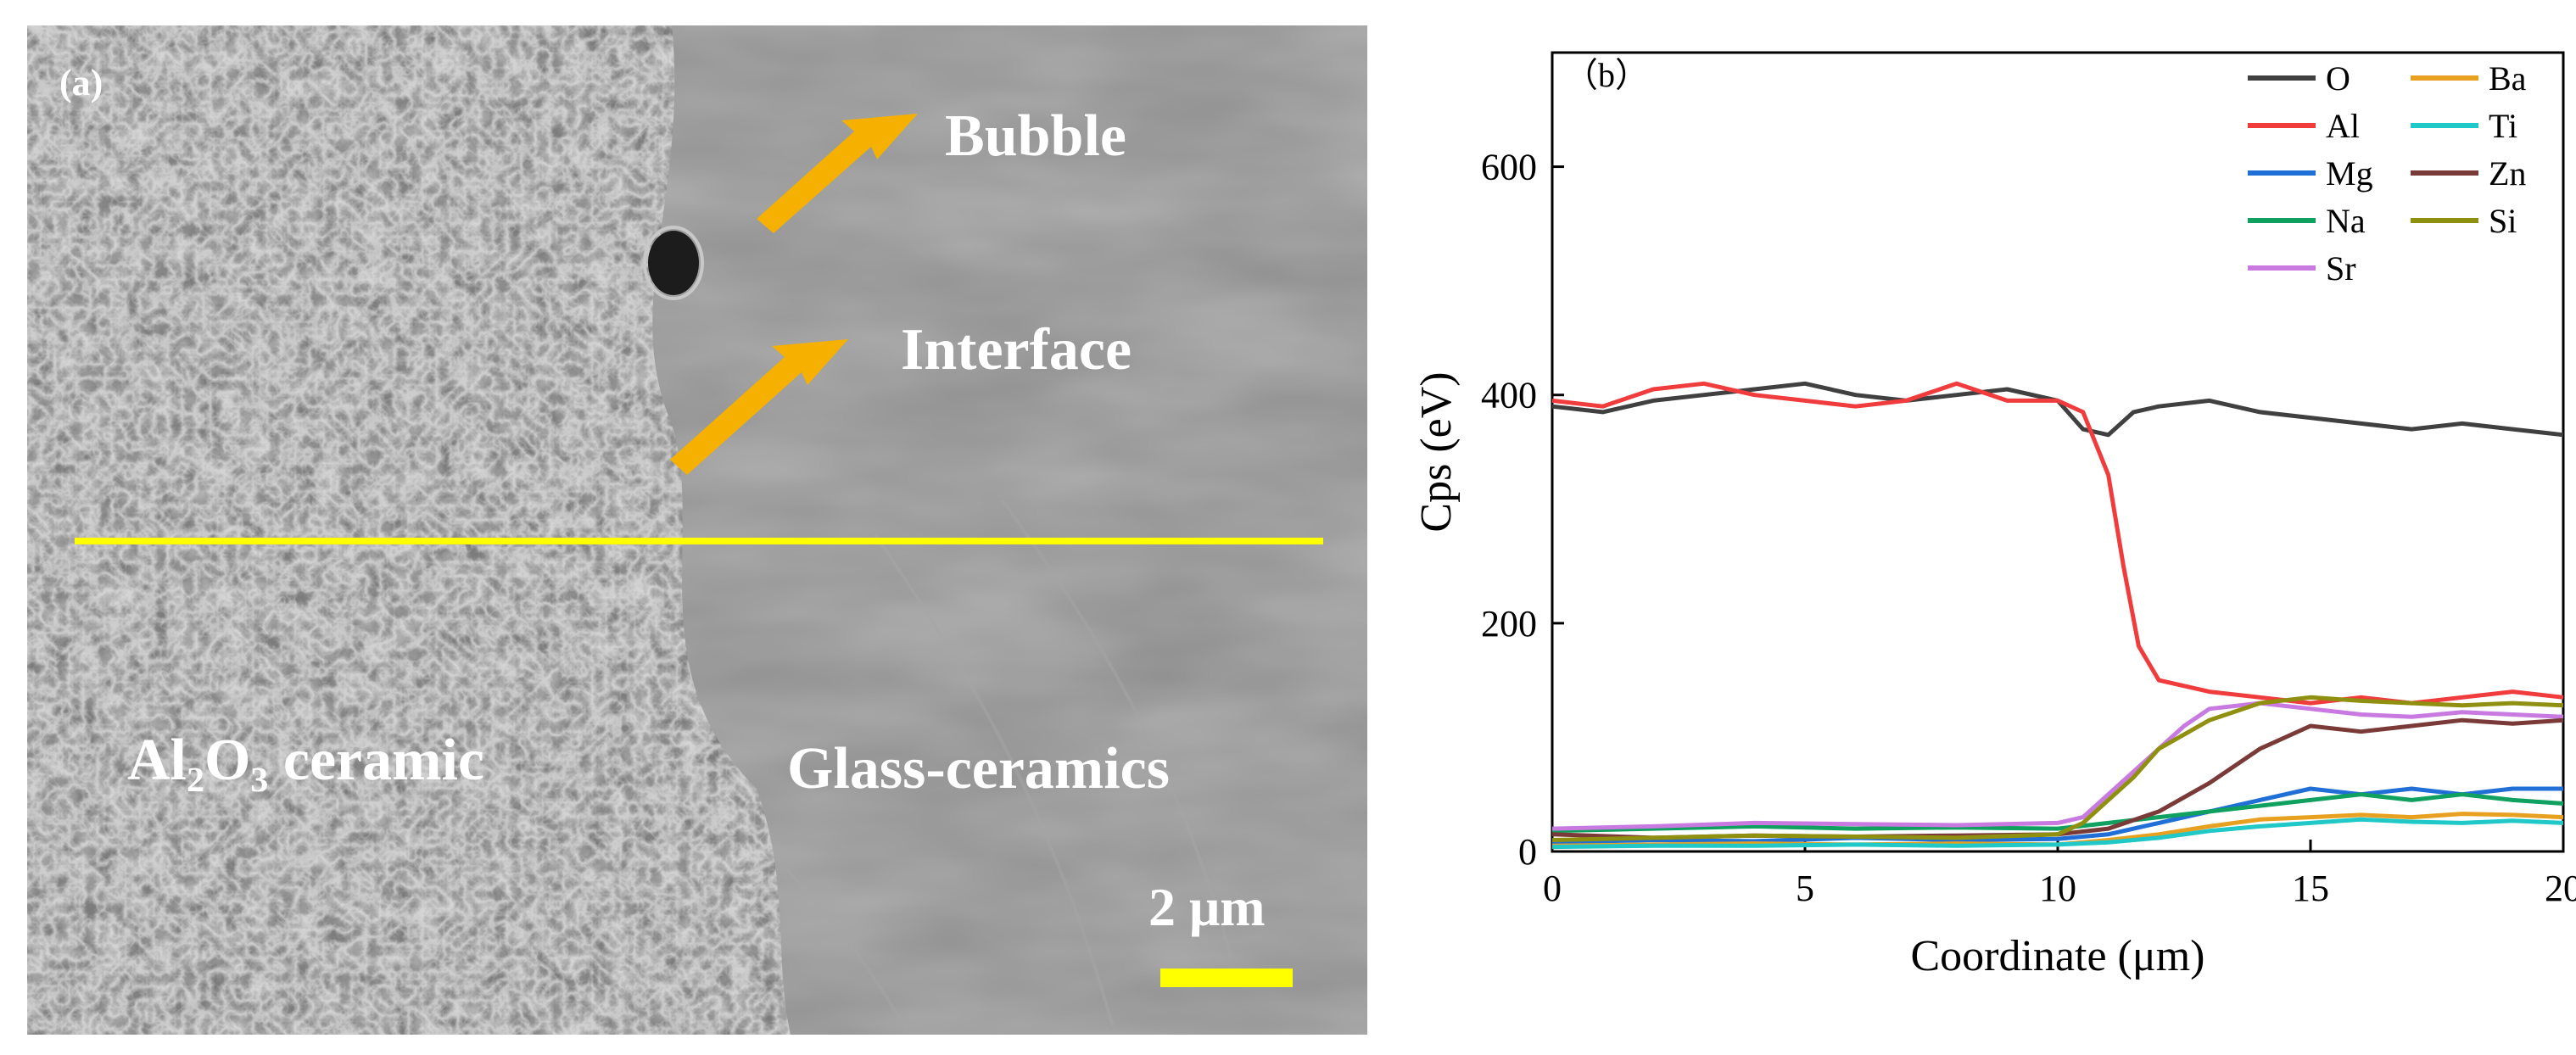 The width and height of the screenshot is (2576, 1055). What do you see at coordinates (2057, 888) in the screenshot?
I see `x-tick-label: 10` at bounding box center [2057, 888].